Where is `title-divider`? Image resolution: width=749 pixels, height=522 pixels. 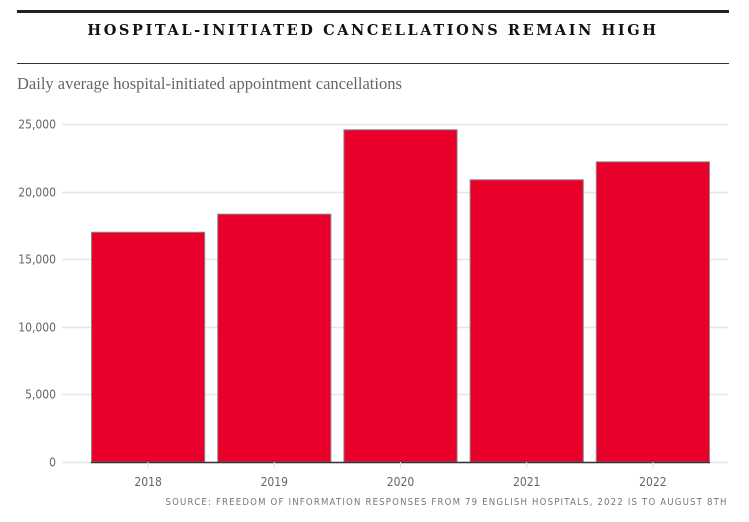 title-divider is located at coordinates (373, 63).